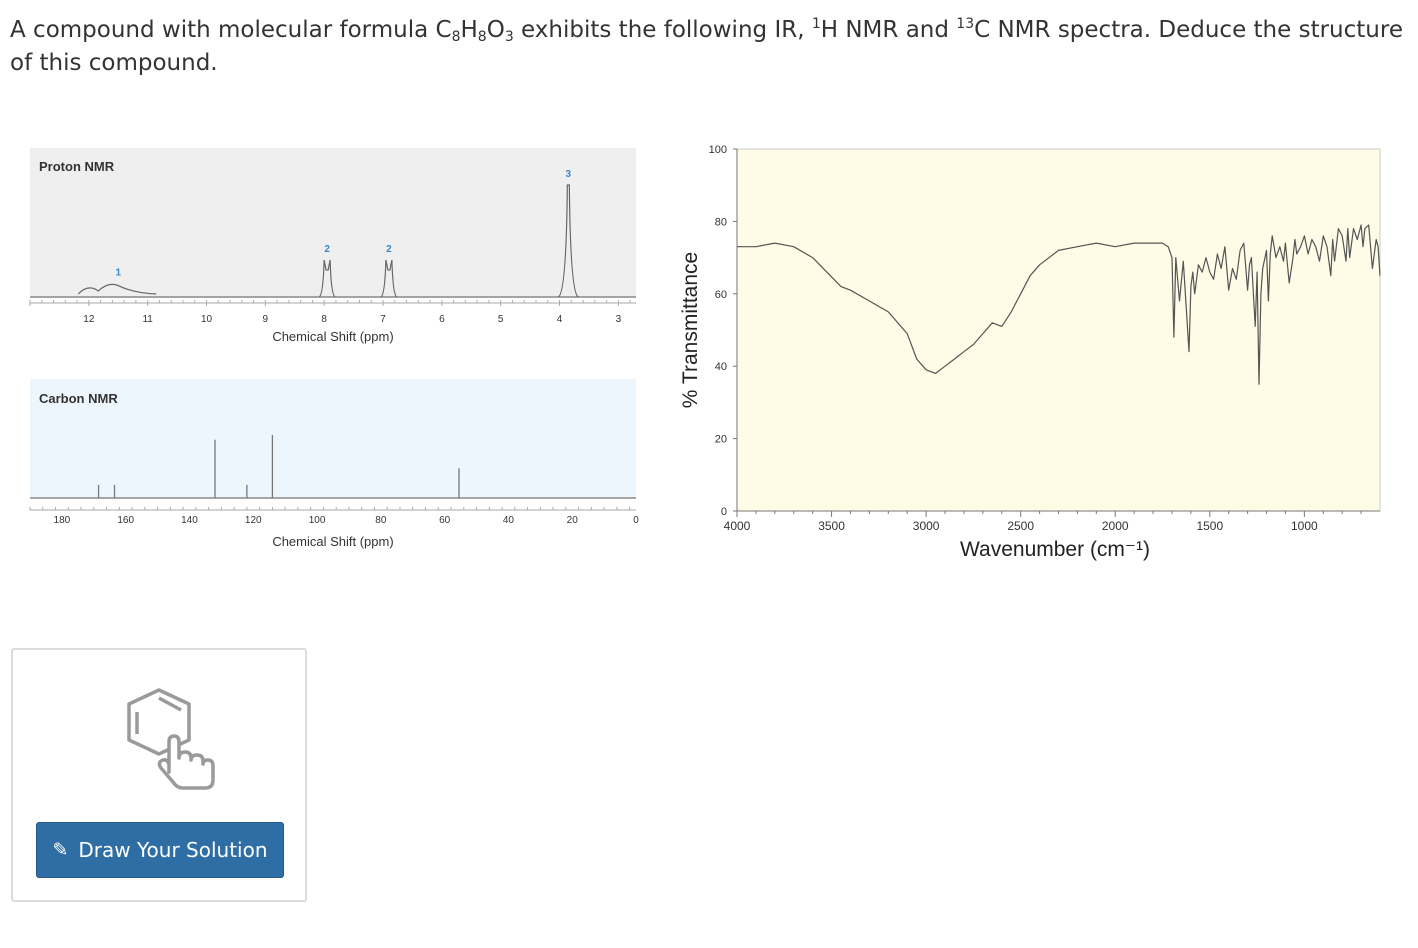 This screenshot has width=1418, height=948. I want to click on superscript: 13, so click(965, 24).